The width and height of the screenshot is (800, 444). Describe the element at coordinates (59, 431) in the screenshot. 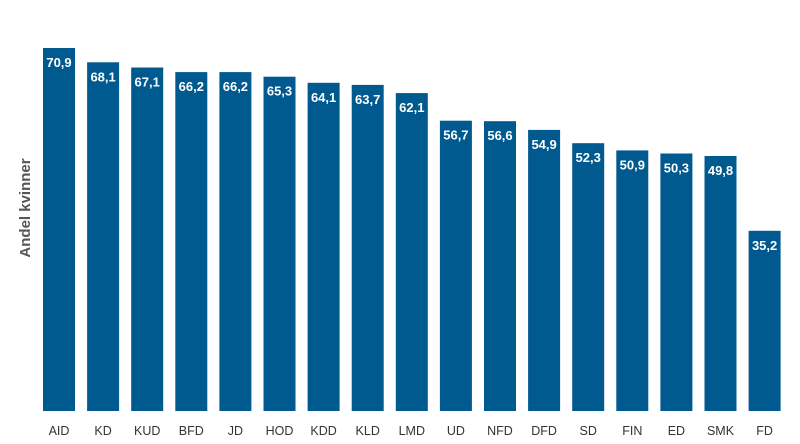

I see `x-tick-label-aid: AID` at that location.